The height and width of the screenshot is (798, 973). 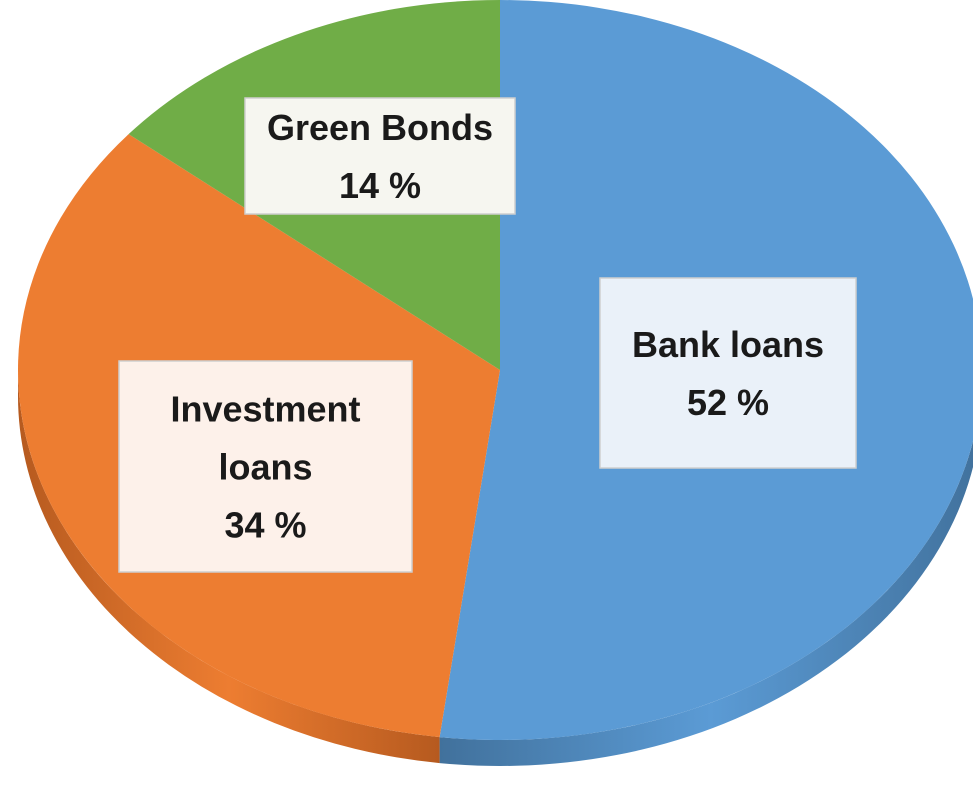 What do you see at coordinates (265, 409) in the screenshot?
I see `data-label-text: Investment` at bounding box center [265, 409].